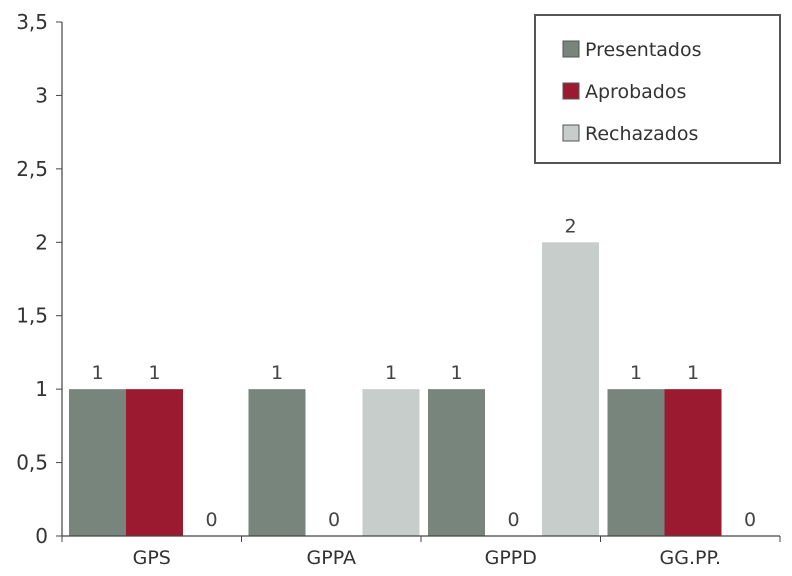 This screenshot has width=792, height=576. Describe the element at coordinates (41, 536) in the screenshot. I see `y-tick-label: 0` at that location.